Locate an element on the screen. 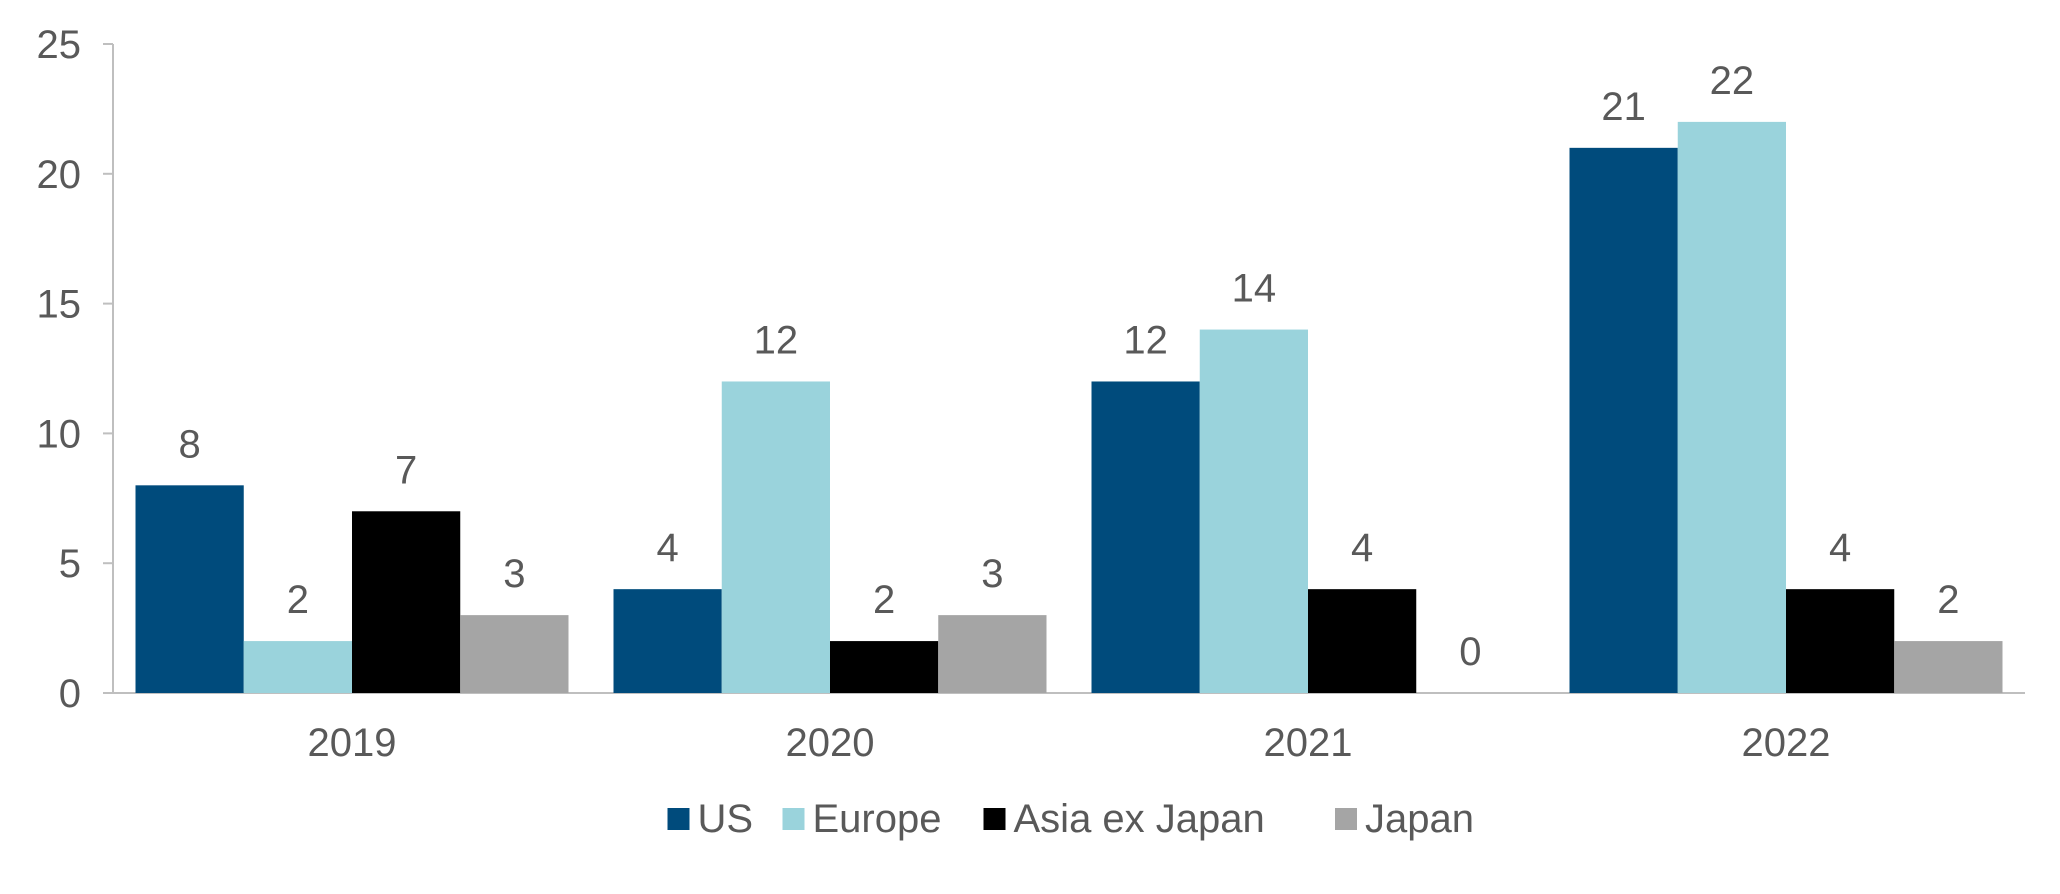  x-tick-label: 2022 is located at coordinates (1786, 743).